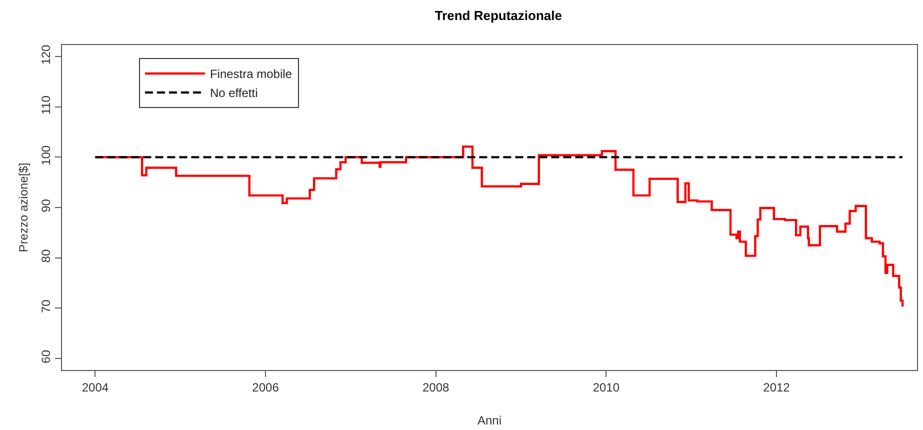 This screenshot has width=923, height=430. What do you see at coordinates (95, 387) in the screenshot?
I see `x-tick-label: 2004` at bounding box center [95, 387].